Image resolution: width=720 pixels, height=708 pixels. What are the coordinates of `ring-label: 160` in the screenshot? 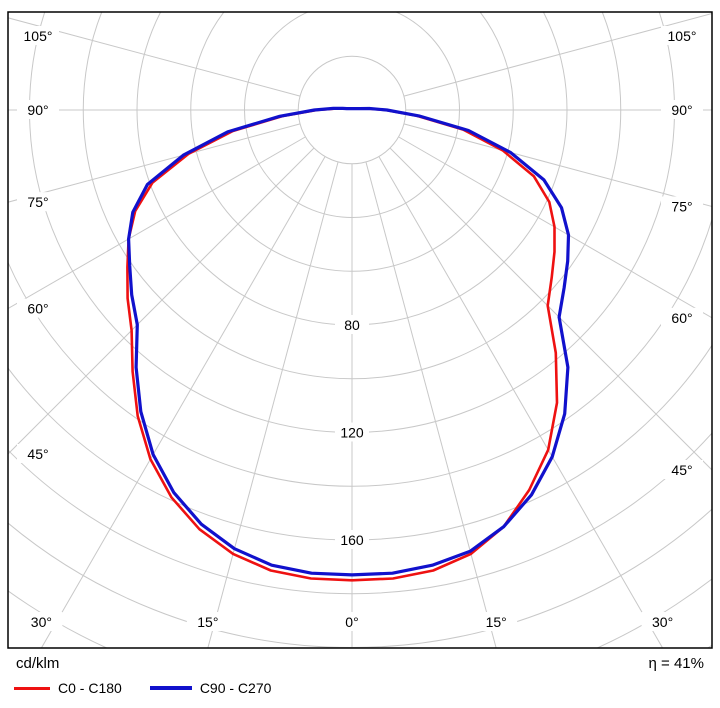 It's located at (352, 540).